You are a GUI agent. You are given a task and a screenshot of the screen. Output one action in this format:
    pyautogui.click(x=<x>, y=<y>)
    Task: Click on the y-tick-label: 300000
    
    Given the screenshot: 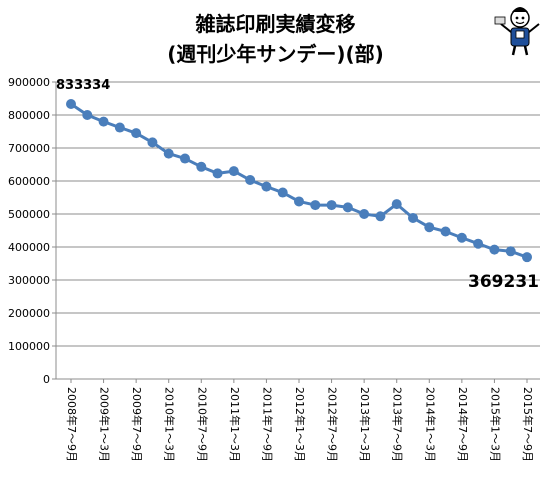 What is the action you would take?
    pyautogui.click(x=29, y=280)
    